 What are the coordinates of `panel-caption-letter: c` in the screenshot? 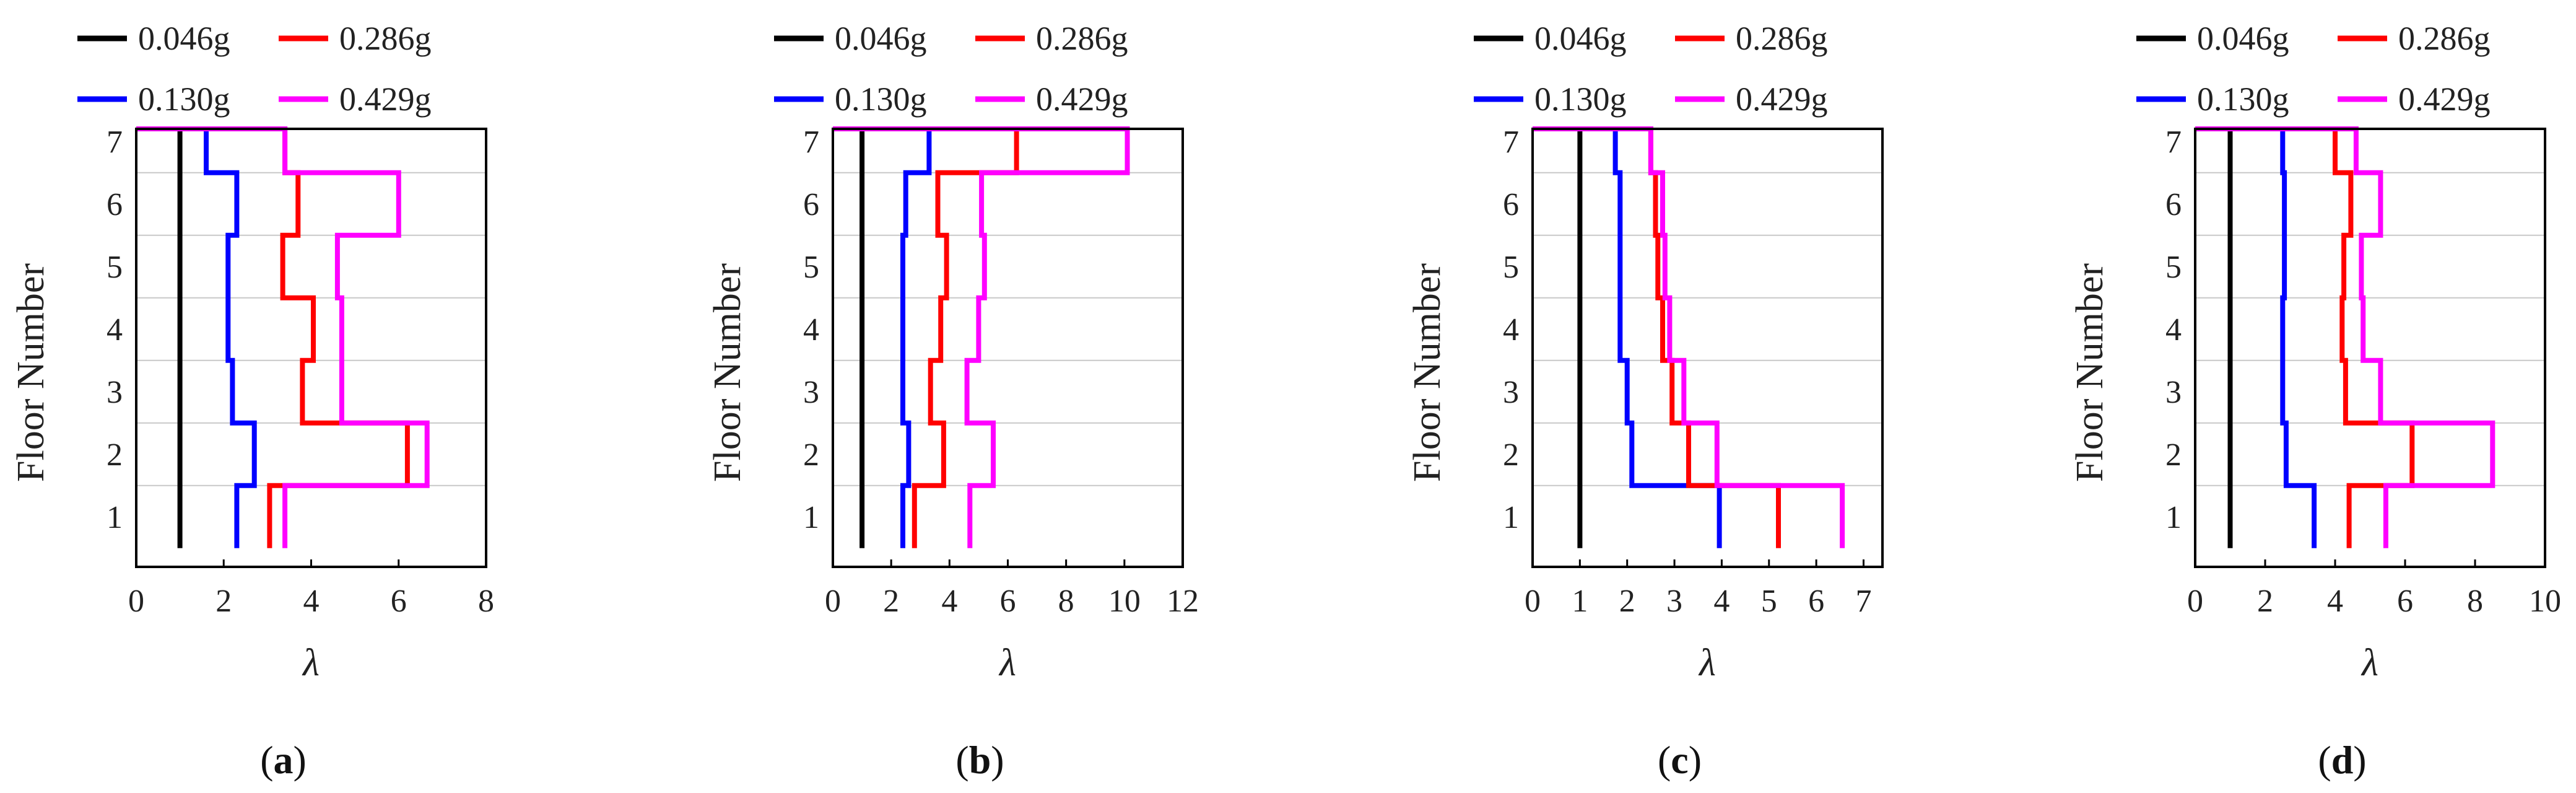 It's located at (1679, 760).